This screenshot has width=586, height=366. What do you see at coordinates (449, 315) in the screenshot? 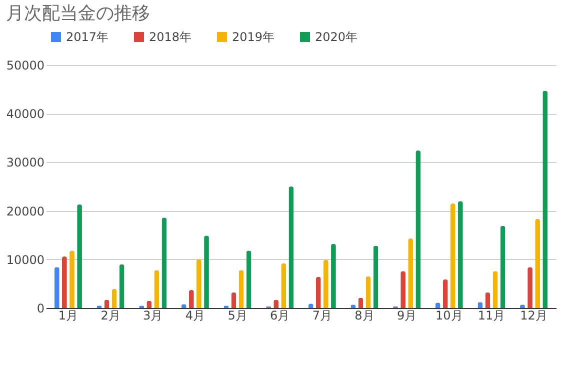
I see `x-tick-label: 10月` at bounding box center [449, 315].